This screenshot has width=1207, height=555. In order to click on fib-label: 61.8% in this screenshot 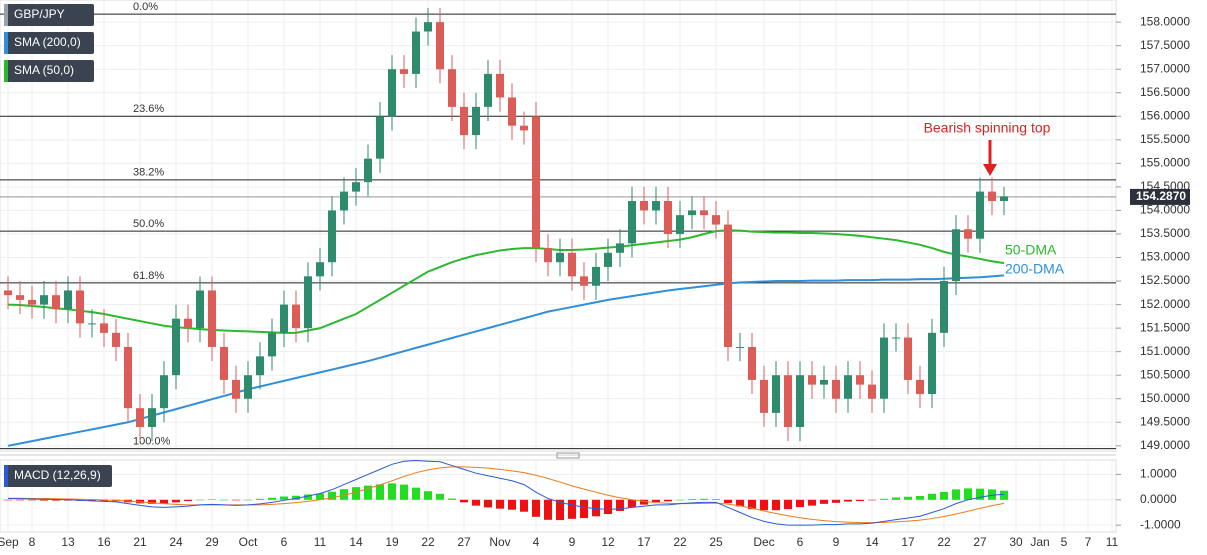, I will do `click(148, 276)`.